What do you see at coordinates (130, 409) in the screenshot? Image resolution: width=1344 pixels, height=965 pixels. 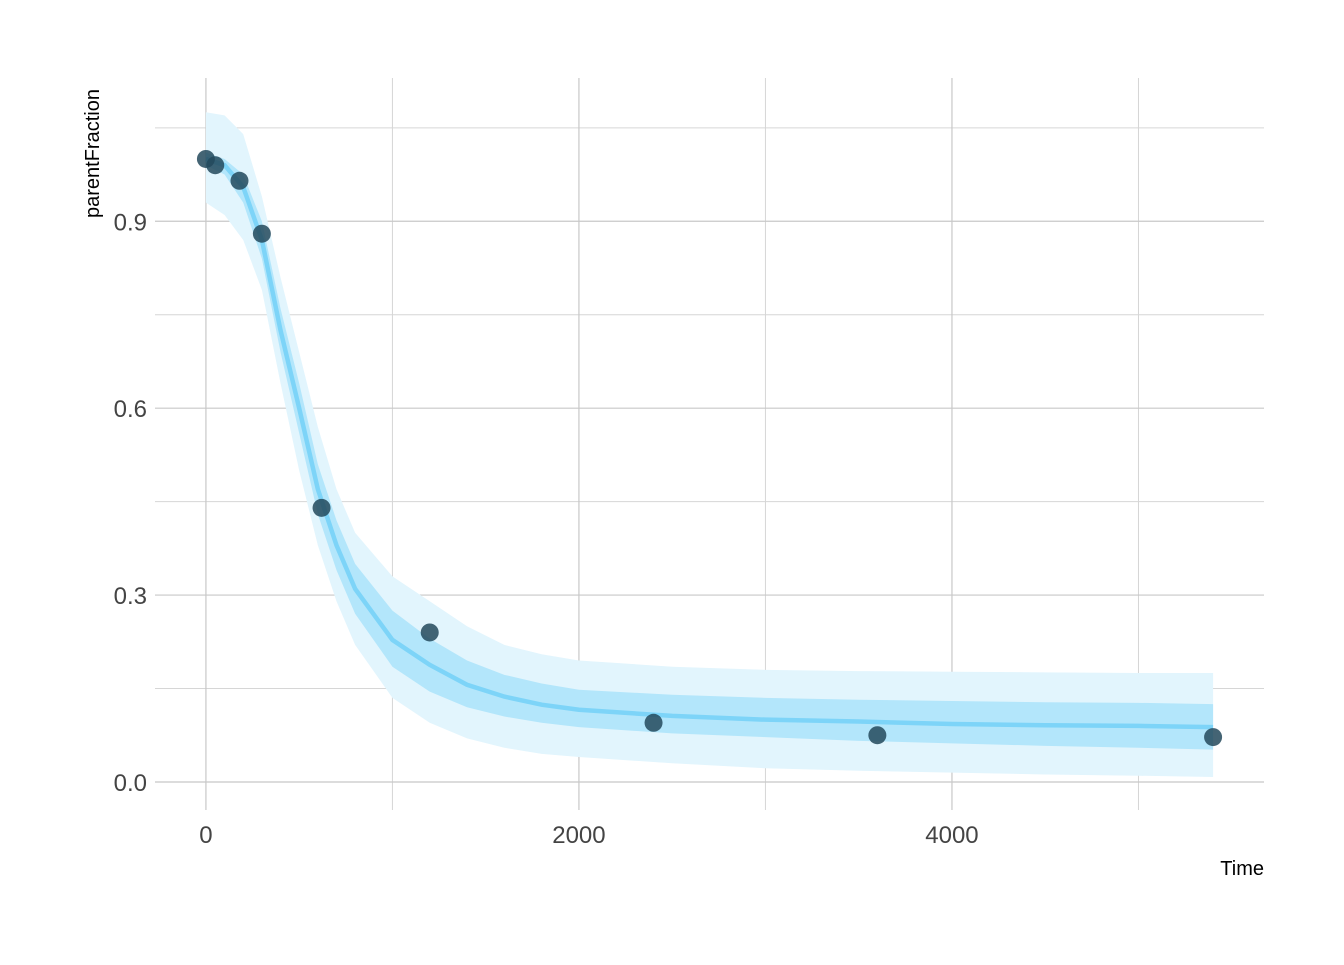 I see `y-tick-label: 0.6` at bounding box center [130, 409].